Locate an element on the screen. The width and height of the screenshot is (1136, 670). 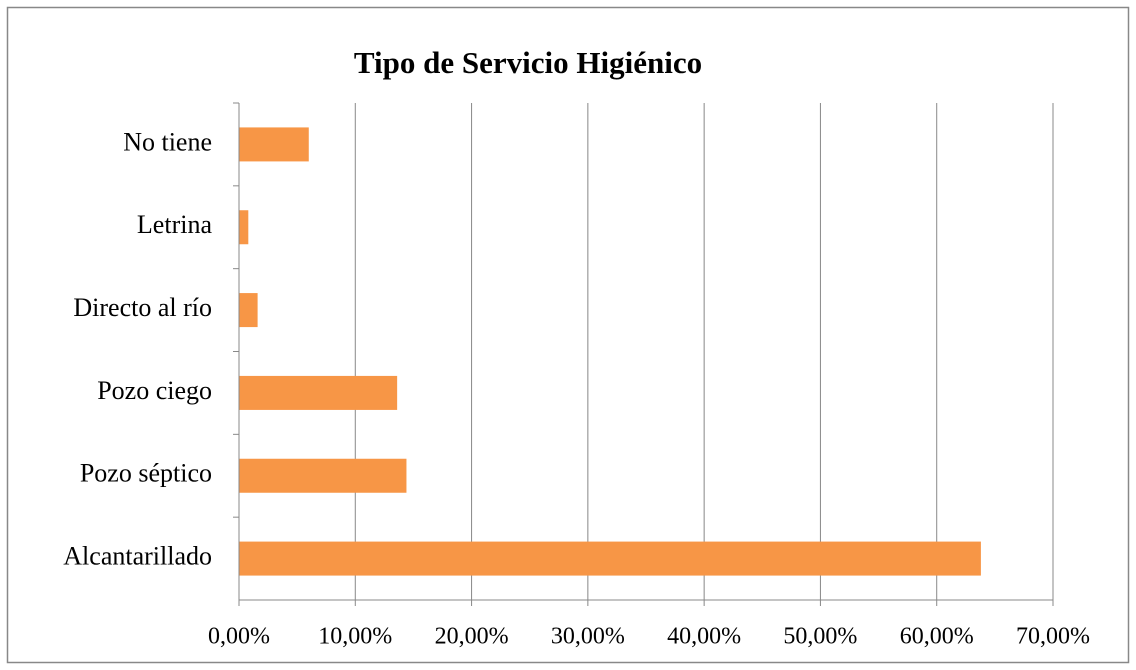
y-tick-label: No tiene is located at coordinates (167, 141).